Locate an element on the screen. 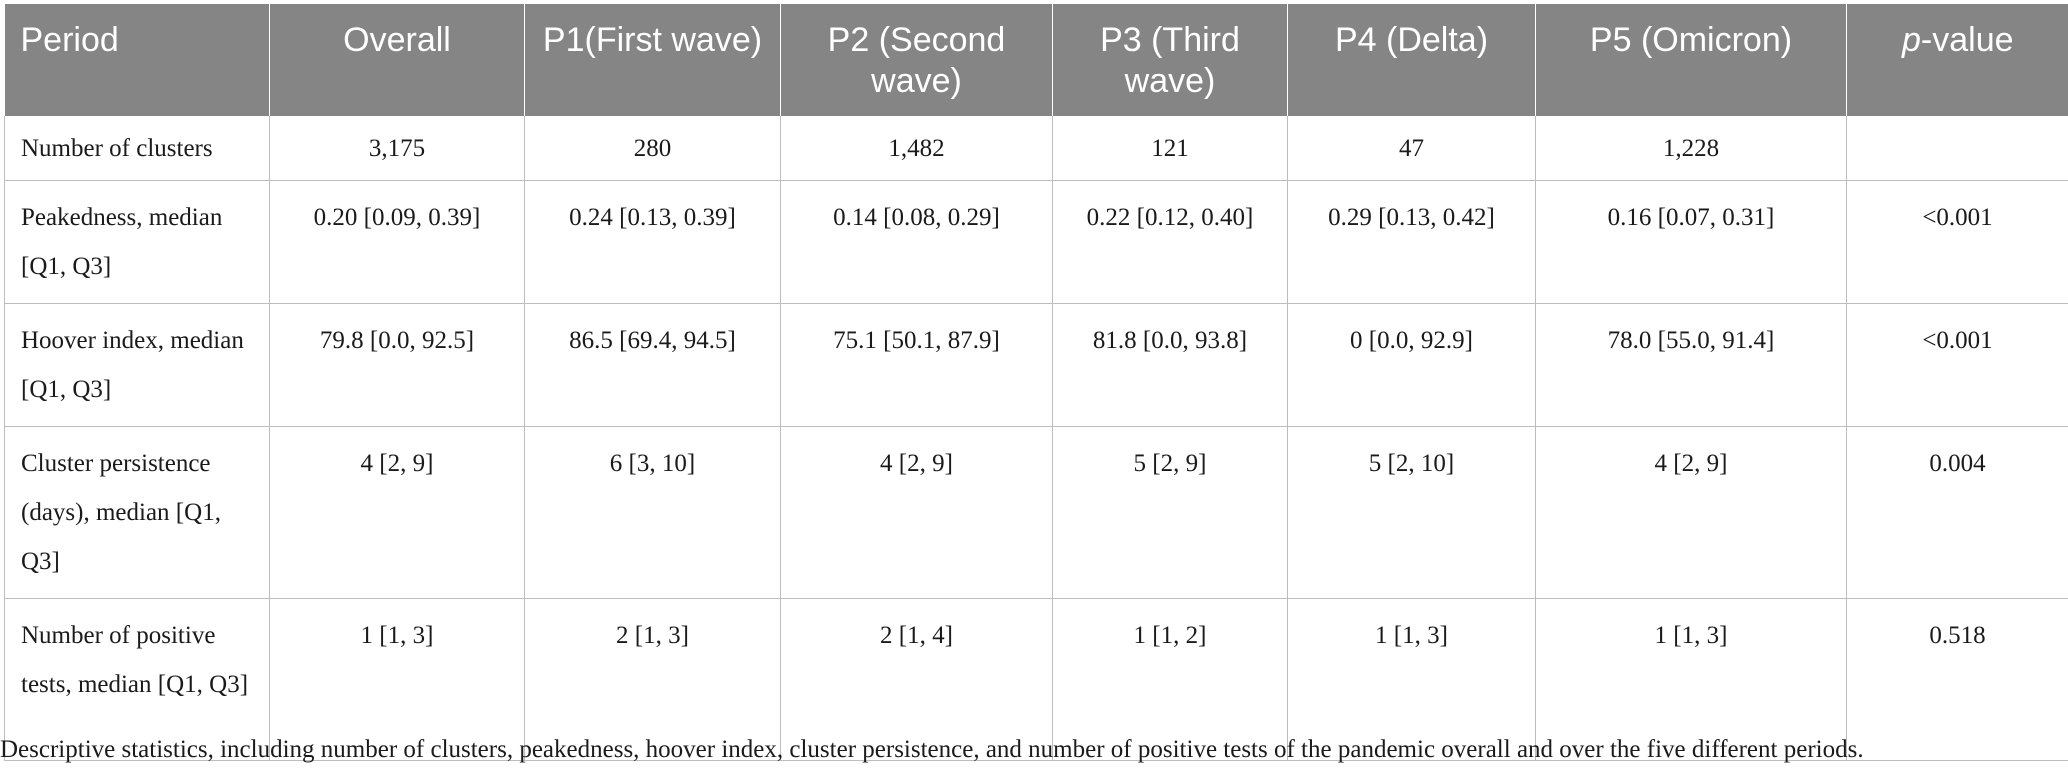  table-cell: 1,228 is located at coordinates (1691, 148).